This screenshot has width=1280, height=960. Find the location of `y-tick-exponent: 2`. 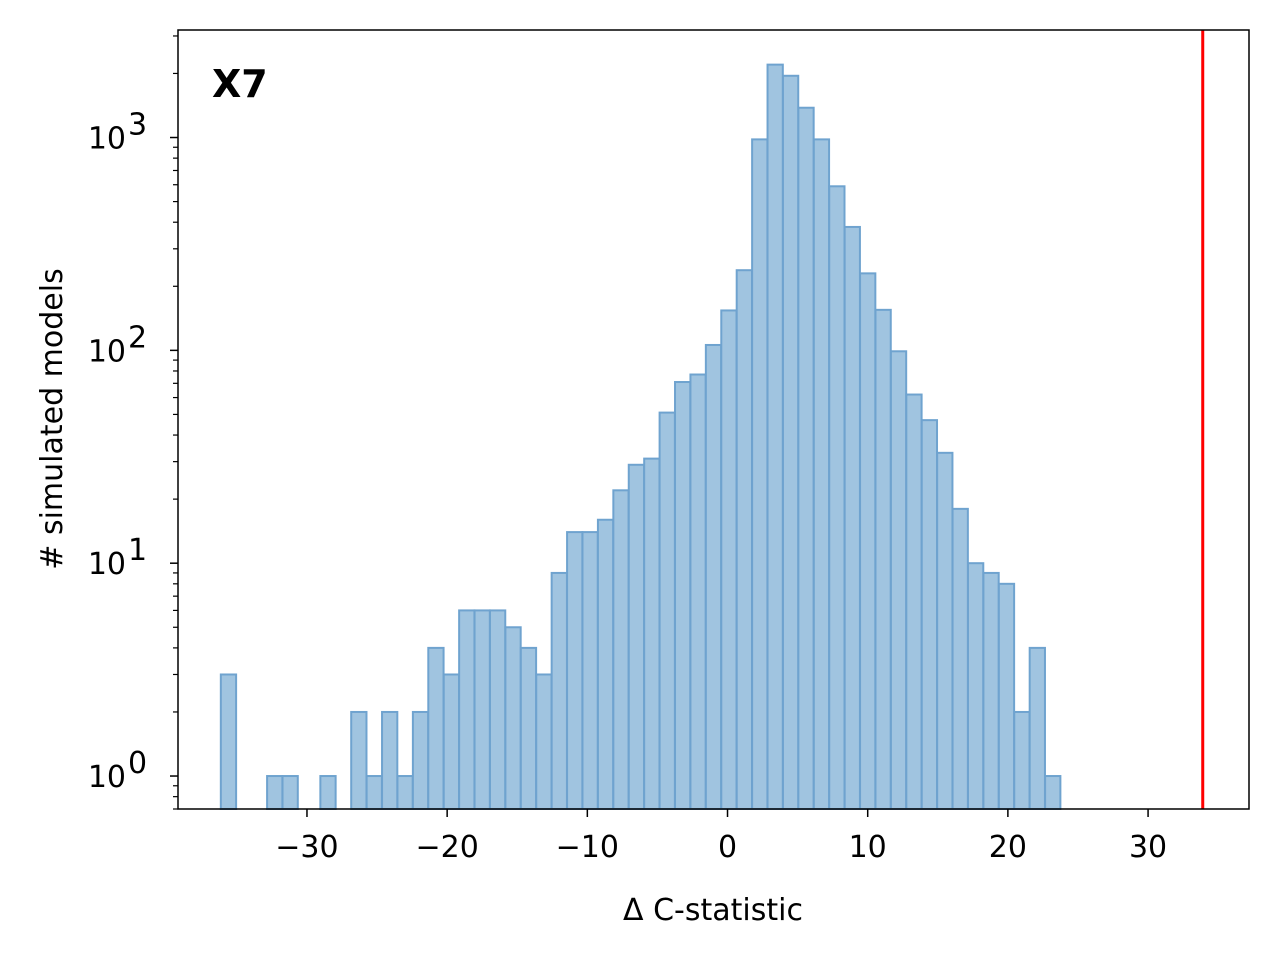

y-tick-exponent: 2 is located at coordinates (137, 337).